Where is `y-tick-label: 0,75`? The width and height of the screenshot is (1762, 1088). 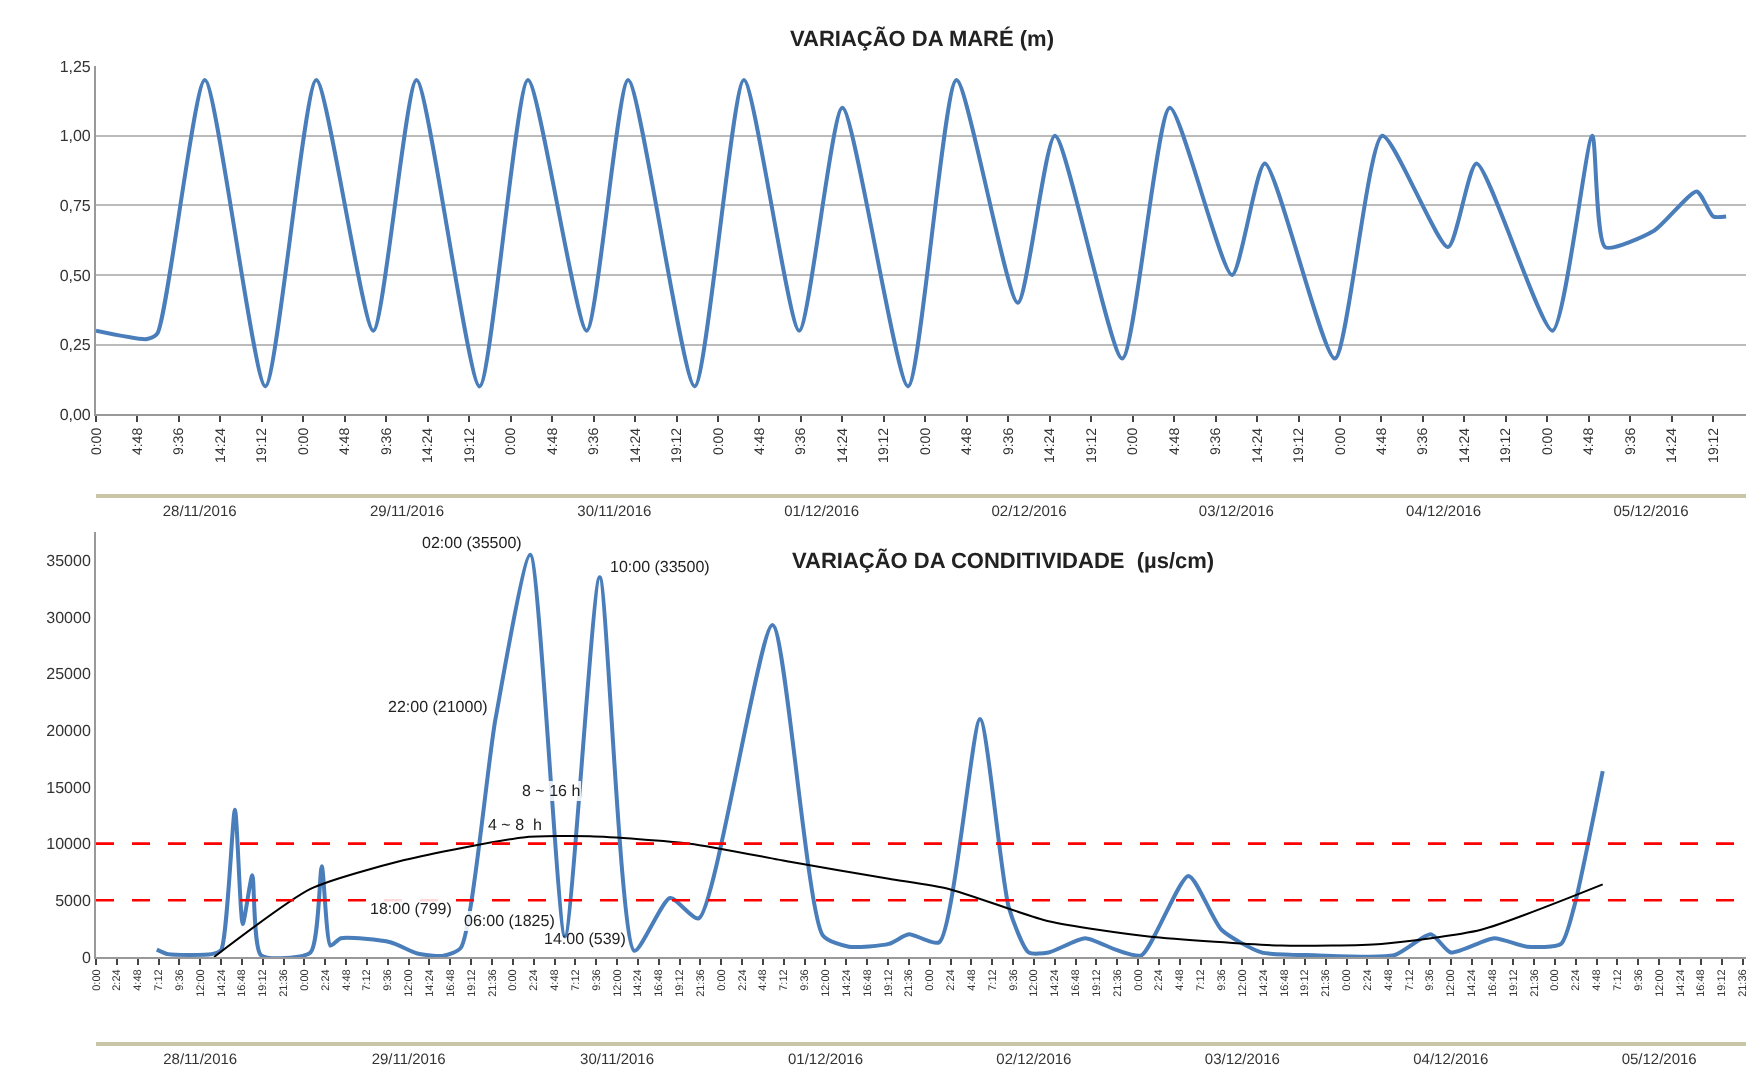 y-tick-label: 0,75 is located at coordinates (75, 205).